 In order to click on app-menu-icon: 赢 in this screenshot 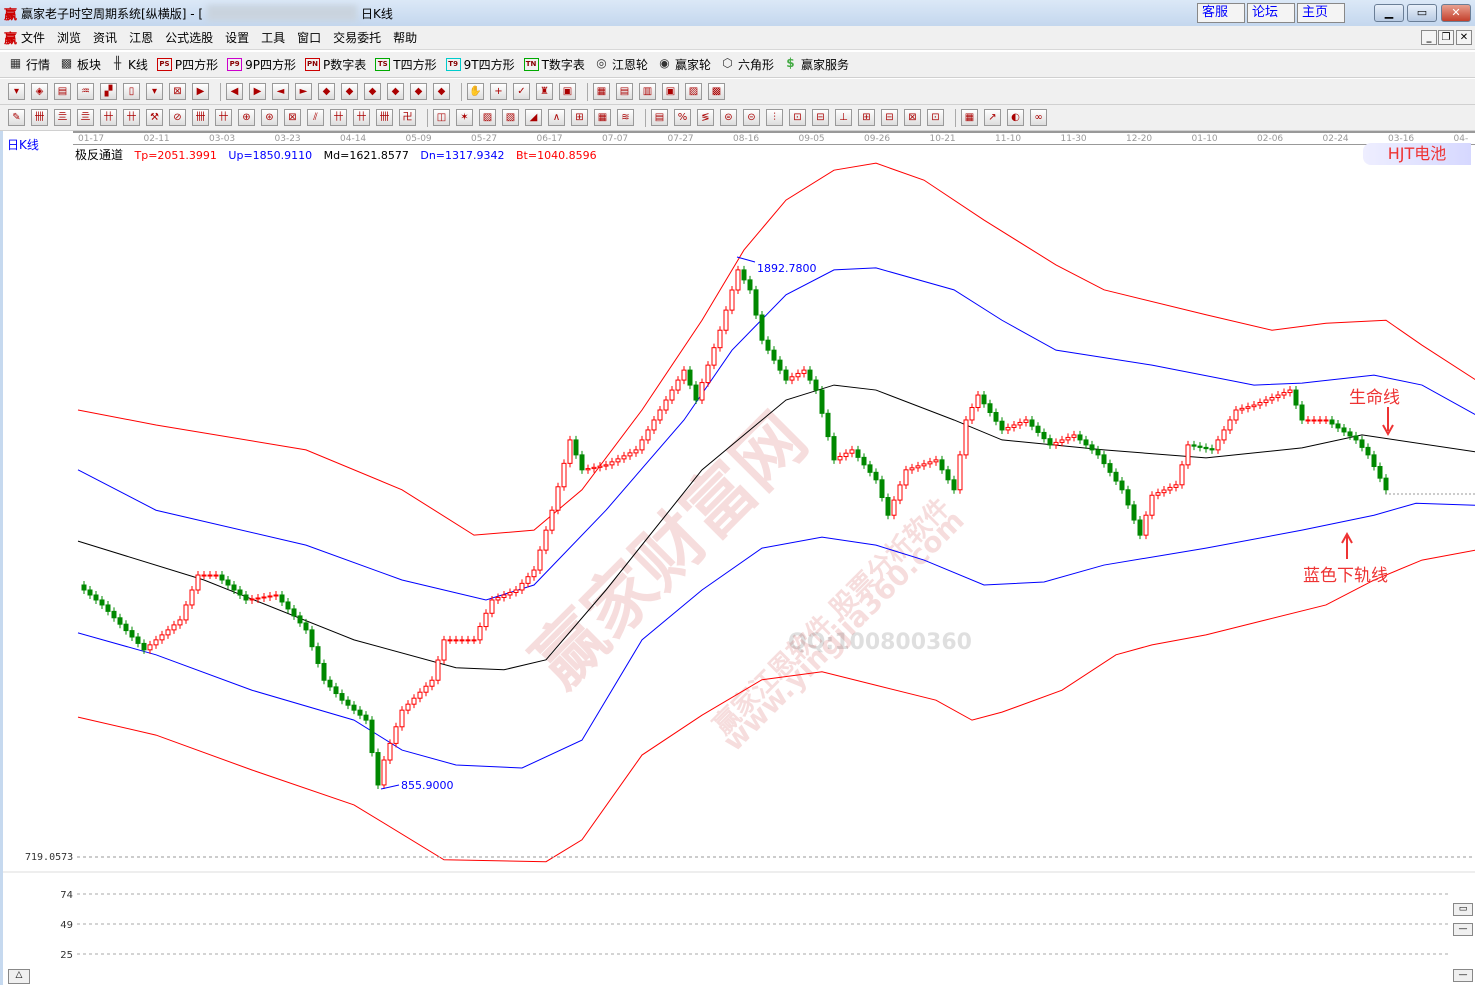, I will do `click(11, 39)`.